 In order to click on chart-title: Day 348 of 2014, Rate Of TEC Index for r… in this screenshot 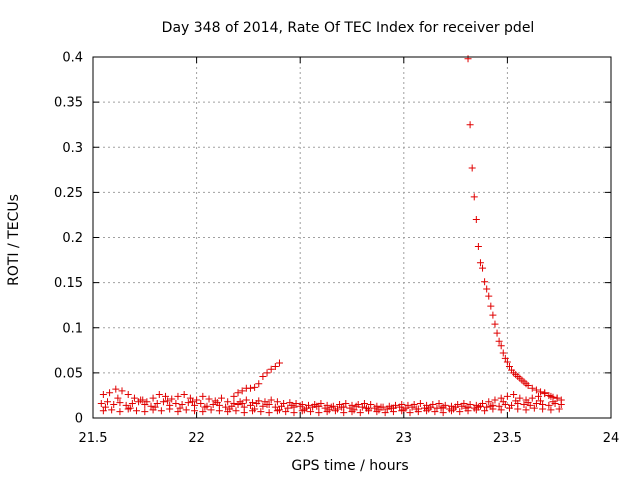, I will do `click(348, 28)`.